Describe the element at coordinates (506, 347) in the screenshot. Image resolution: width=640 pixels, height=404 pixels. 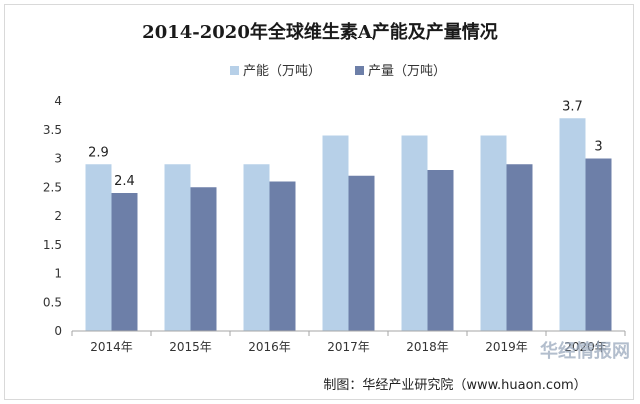
I see `x-tick-label: 2019年` at that location.